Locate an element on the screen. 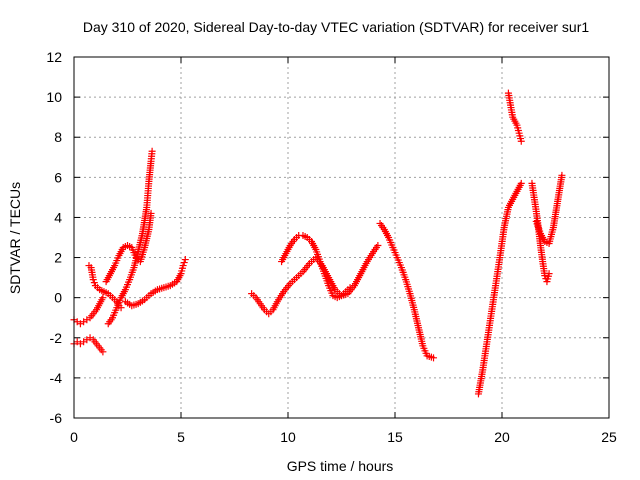 The height and width of the screenshot is (480, 640). y-tick-label: 2 is located at coordinates (58, 258).